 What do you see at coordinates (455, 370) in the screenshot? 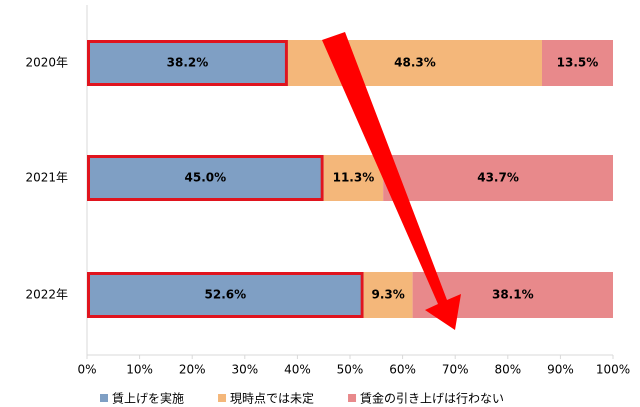
I see `x-tick-label: 70%` at bounding box center [455, 370].